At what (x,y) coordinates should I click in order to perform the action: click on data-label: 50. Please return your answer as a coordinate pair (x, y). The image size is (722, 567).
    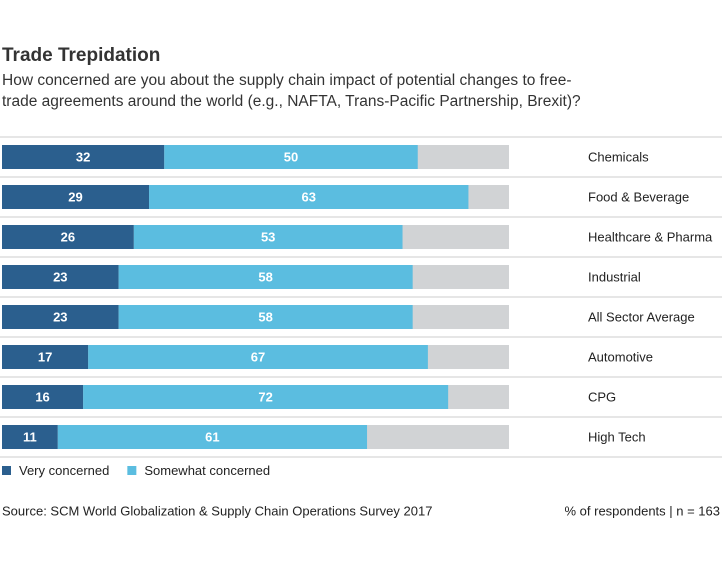
    Looking at the image, I should click on (291, 156).